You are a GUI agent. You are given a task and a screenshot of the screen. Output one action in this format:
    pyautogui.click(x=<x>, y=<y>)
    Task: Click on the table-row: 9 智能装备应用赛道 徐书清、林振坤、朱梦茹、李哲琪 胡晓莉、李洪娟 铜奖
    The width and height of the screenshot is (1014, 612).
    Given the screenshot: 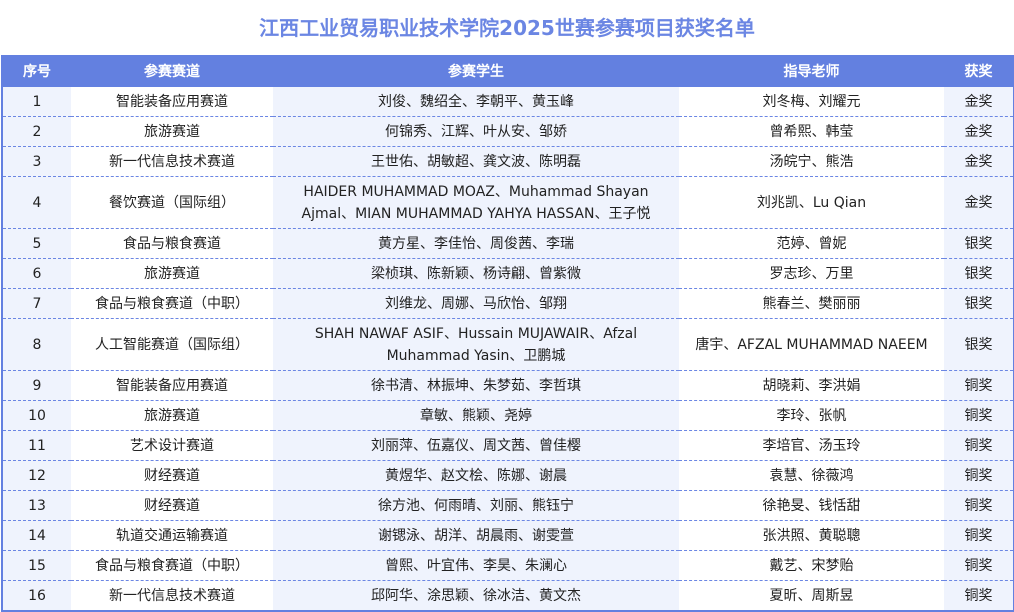 What is the action you would take?
    pyautogui.click(x=508, y=385)
    